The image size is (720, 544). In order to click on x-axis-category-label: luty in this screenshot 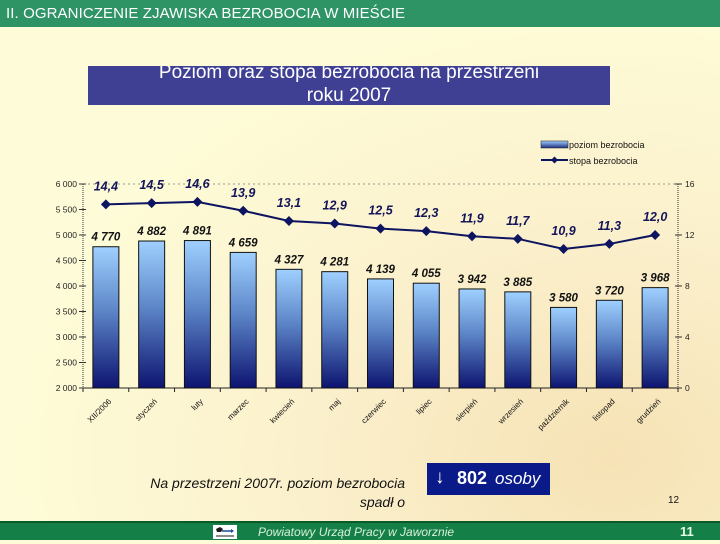, I will do `click(197, 404)`.